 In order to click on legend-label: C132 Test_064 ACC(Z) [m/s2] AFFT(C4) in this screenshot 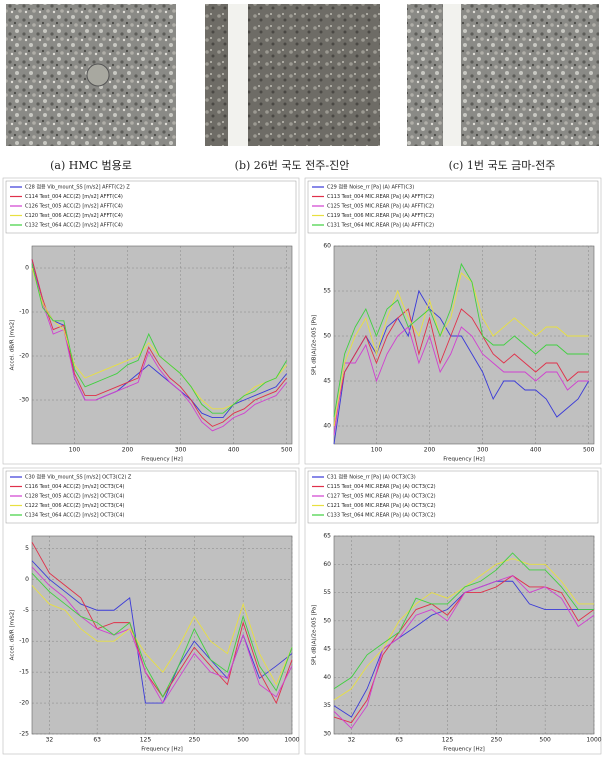, I will do `click(74, 226)`.